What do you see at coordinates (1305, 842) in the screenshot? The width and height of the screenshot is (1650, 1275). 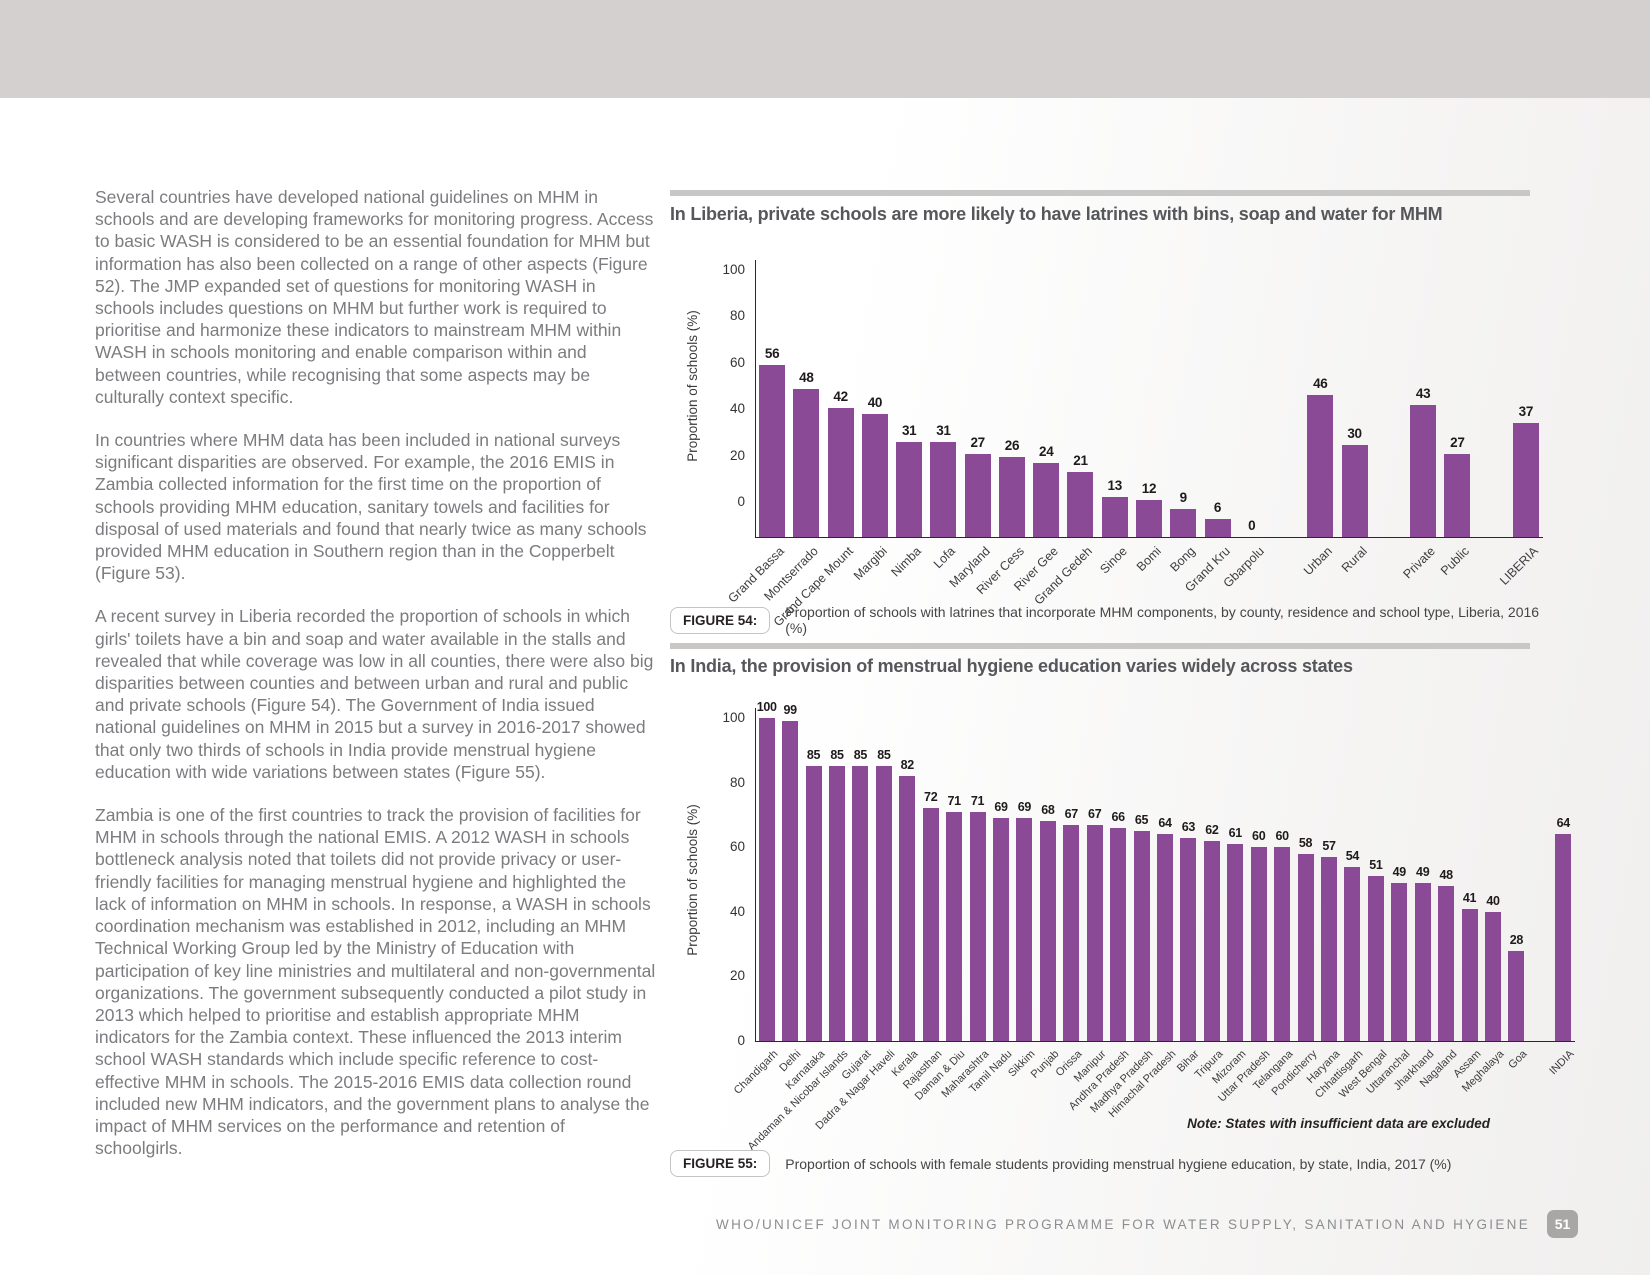 I see `bar-value-label: 58` at bounding box center [1305, 842].